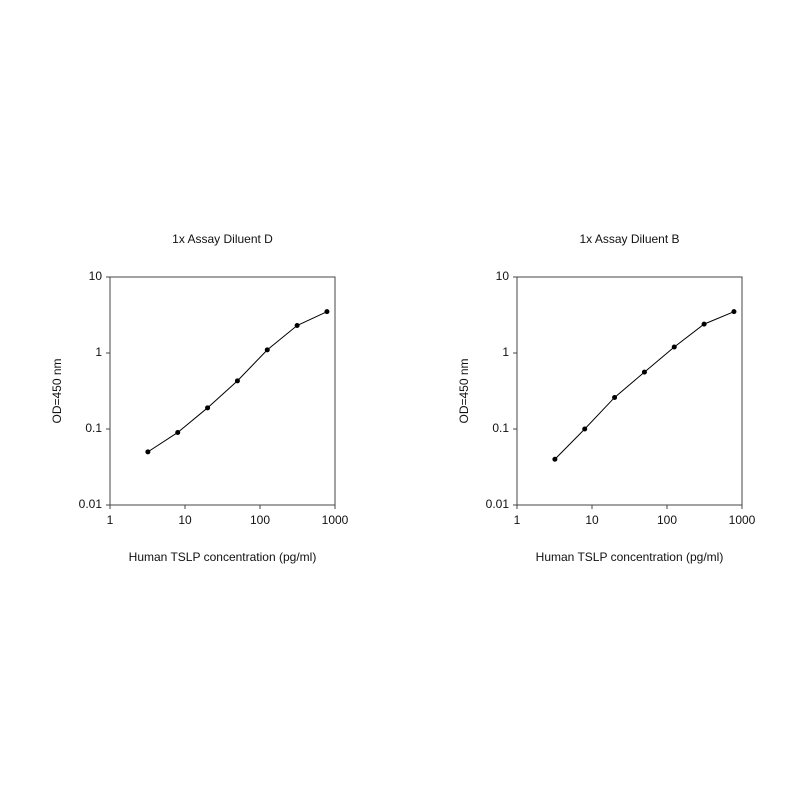 This screenshot has width=800, height=800. I want to click on data-line, so click(644, 385).